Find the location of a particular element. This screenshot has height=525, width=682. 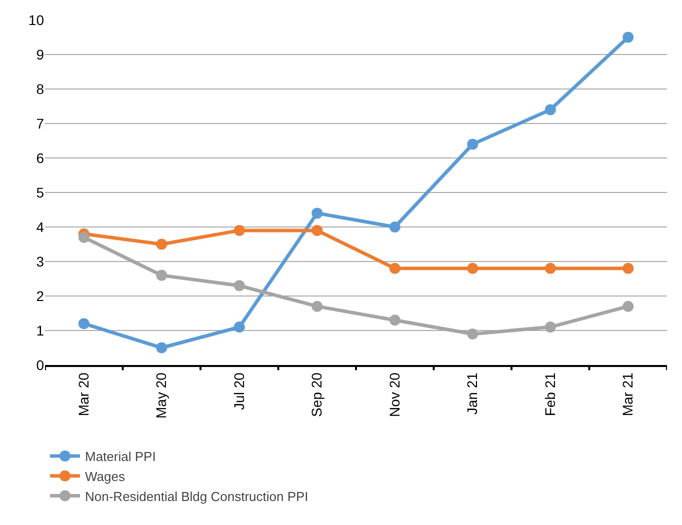

y-tick-label: 2 is located at coordinates (40, 296).